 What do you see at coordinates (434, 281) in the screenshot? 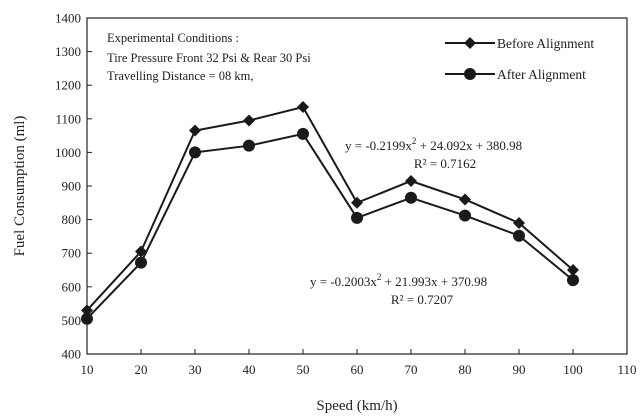
I see `equation-after-suffix: + 21.993x + 370.98` at bounding box center [434, 281].